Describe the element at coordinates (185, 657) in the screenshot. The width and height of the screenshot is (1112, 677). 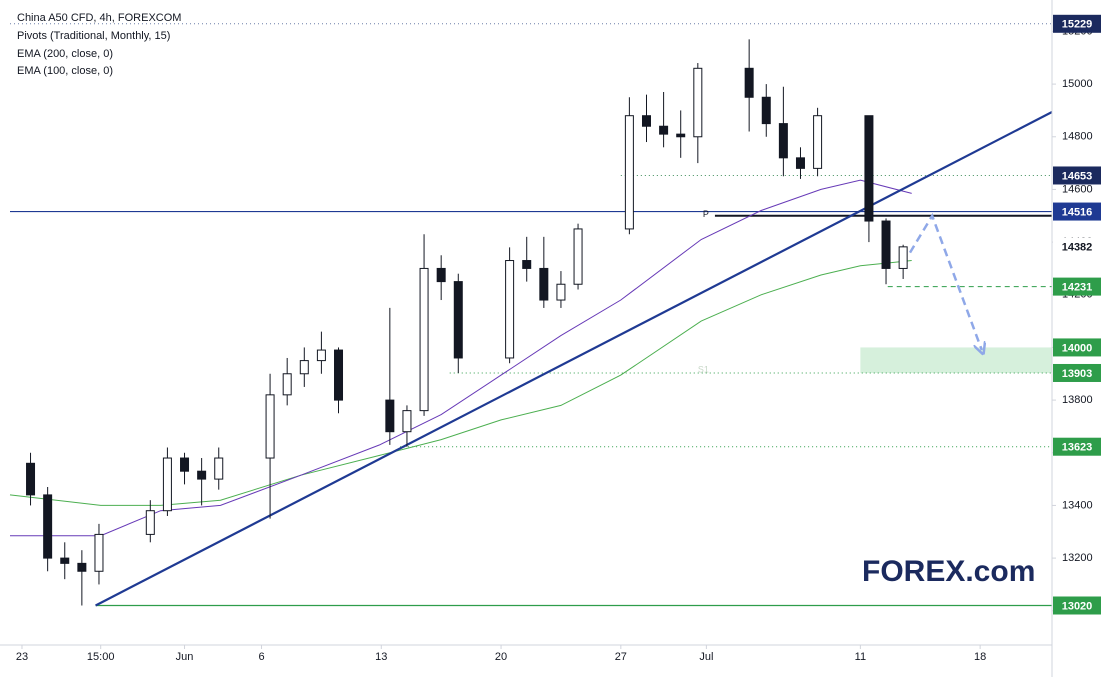
I see `x-tick-label: Jun` at that location.